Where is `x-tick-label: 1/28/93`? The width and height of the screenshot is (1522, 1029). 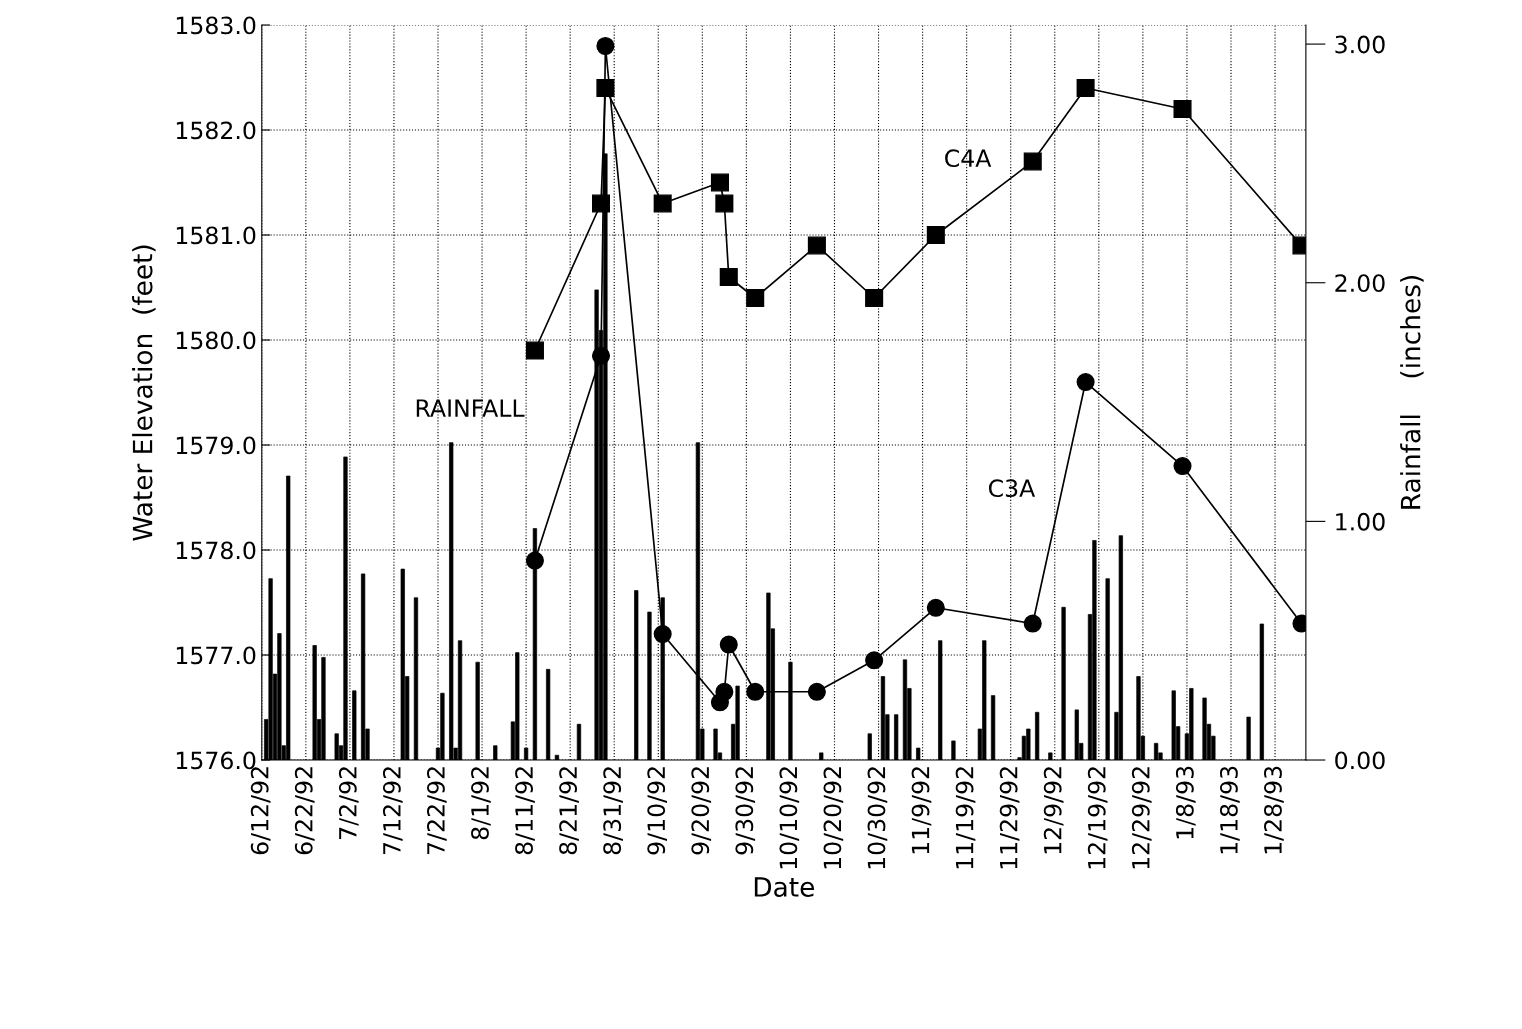 x-tick-label: 1/28/93 is located at coordinates (1274, 810).